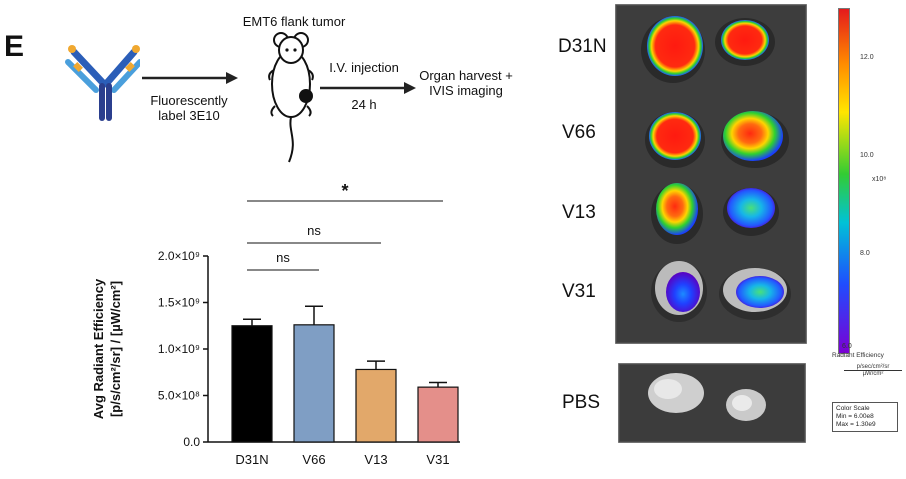 This screenshot has height=479, width=906. I want to click on bar-v31, so click(438, 414).